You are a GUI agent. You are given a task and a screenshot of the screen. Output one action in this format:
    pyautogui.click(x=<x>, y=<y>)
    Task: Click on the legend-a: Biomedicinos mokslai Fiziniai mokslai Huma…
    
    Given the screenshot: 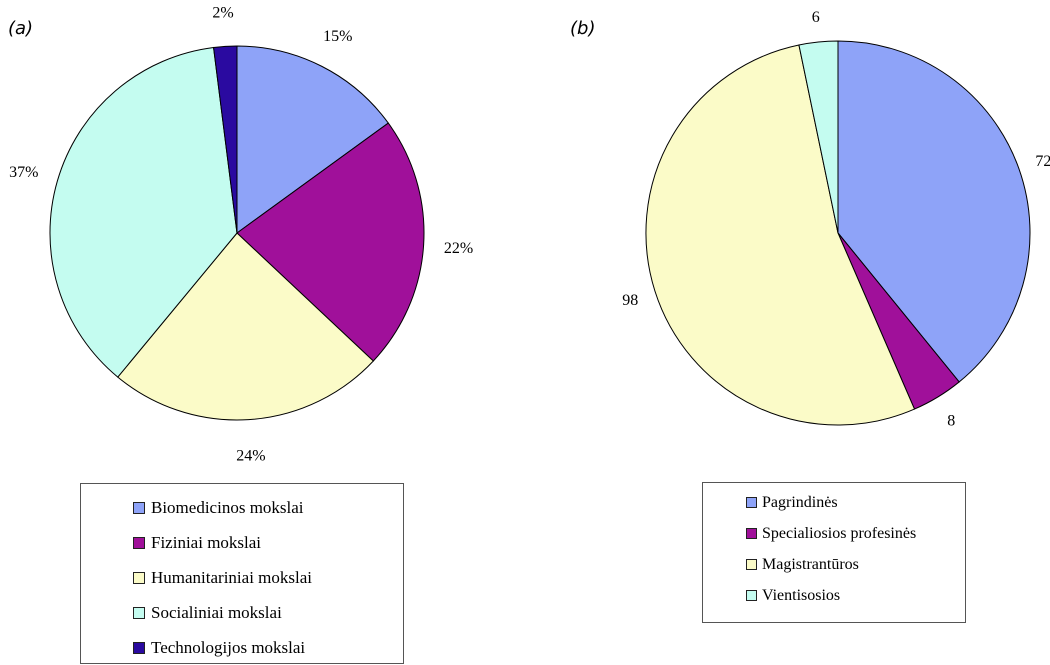 What is the action you would take?
    pyautogui.click(x=242, y=573)
    